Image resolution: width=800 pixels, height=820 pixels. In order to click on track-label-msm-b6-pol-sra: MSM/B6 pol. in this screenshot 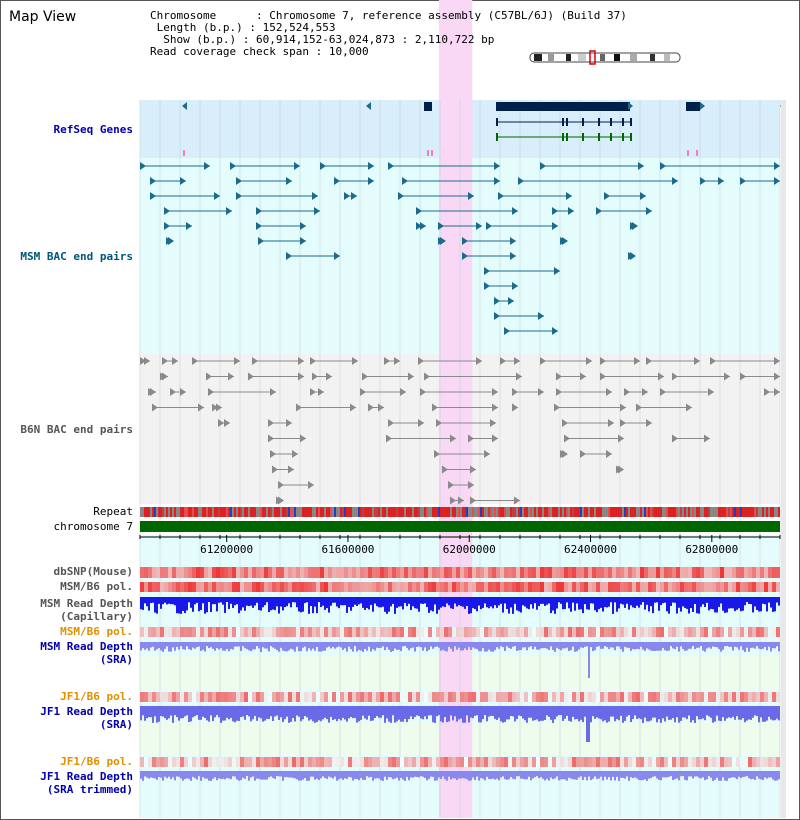, I will do `click(96, 631)`.